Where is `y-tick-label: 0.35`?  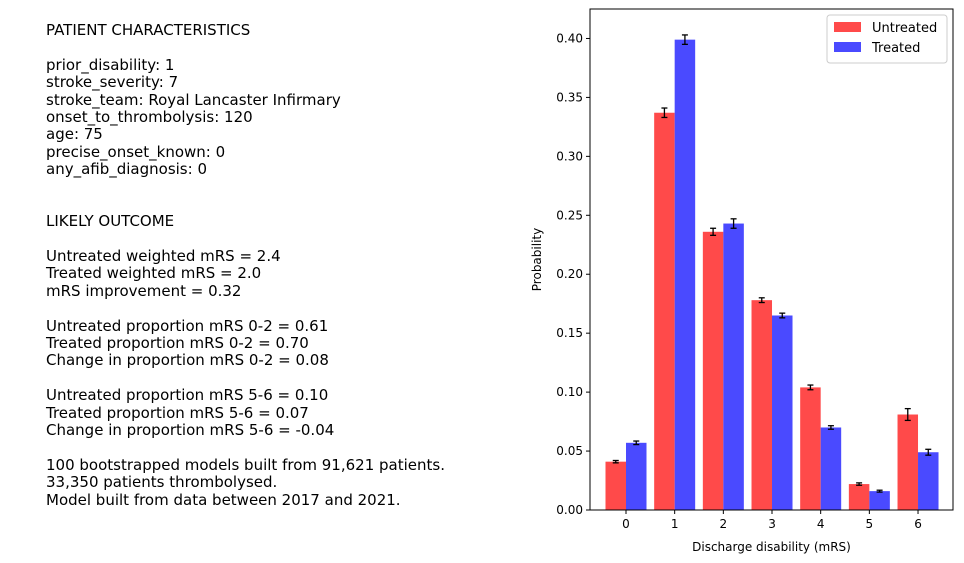
y-tick-label: 0.35 is located at coordinates (569, 97).